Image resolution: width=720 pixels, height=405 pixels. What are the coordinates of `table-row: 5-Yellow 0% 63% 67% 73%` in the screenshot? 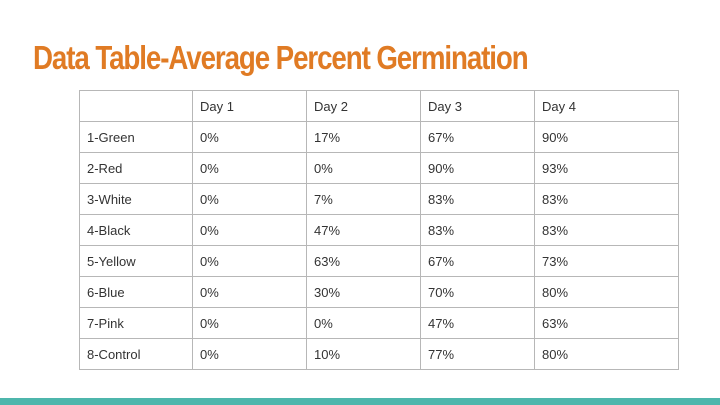 It's located at (379, 261).